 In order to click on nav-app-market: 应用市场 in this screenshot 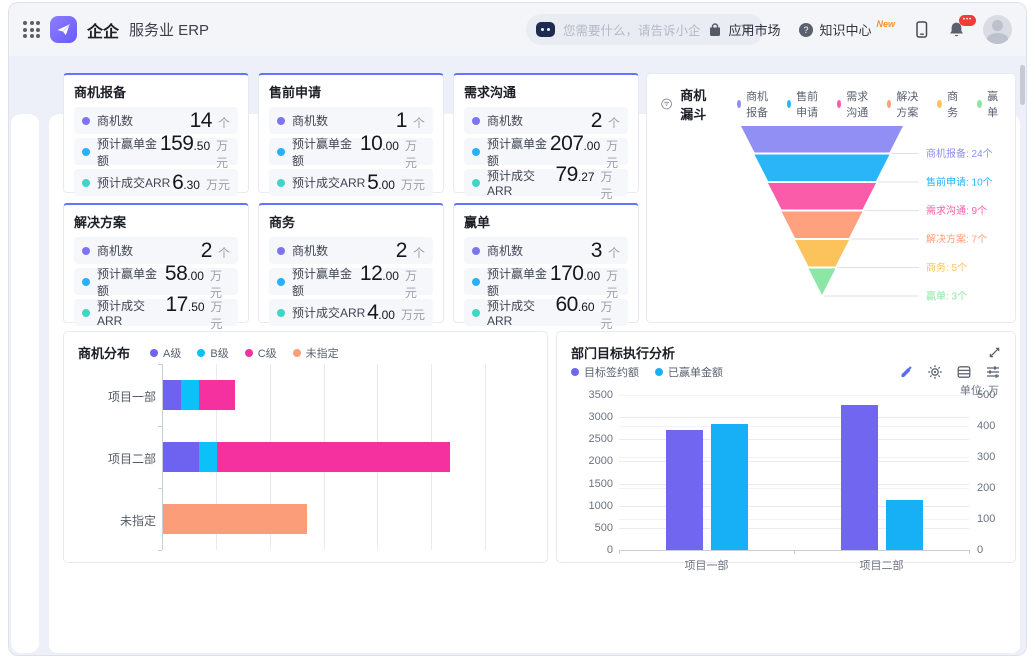, I will do `click(743, 29)`.